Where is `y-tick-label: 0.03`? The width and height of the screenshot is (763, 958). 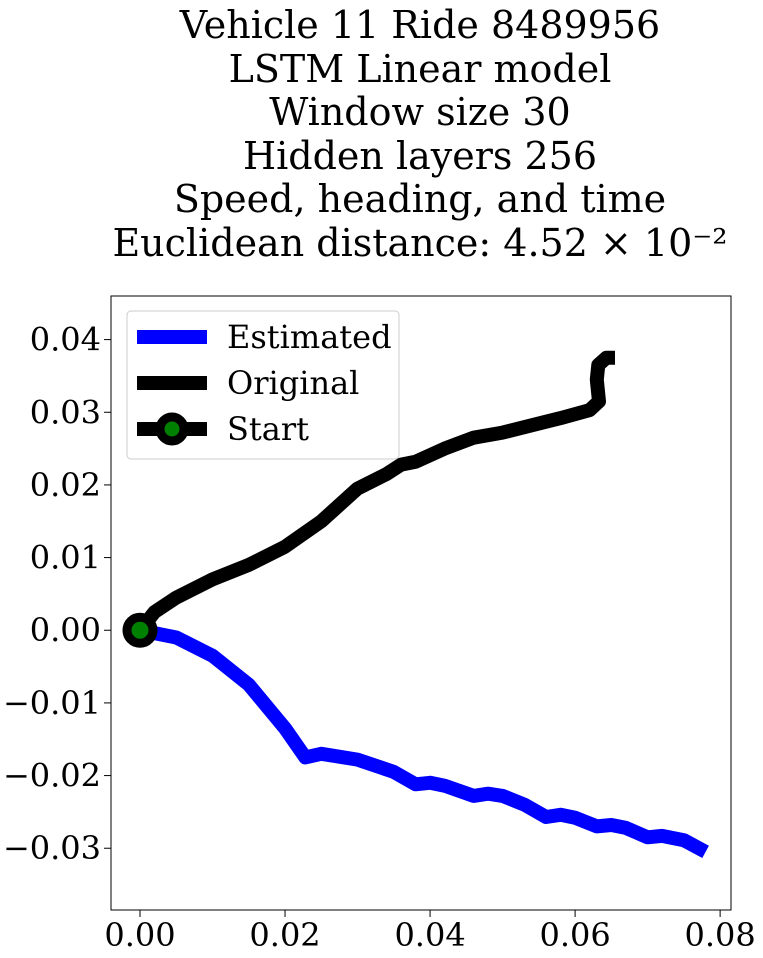
y-tick-label: 0.03 is located at coordinates (65, 412).